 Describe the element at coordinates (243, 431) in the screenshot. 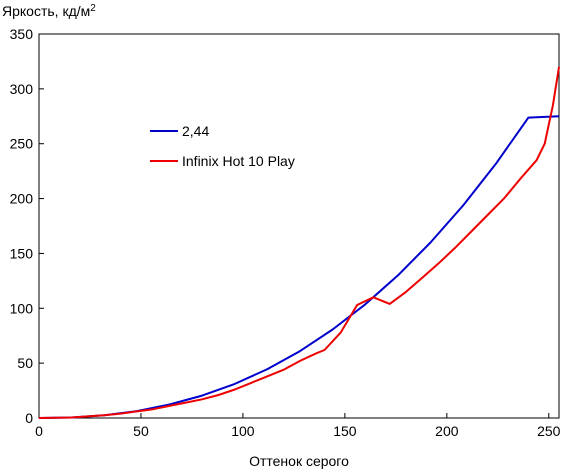

I see `x-tick-label: 100` at that location.